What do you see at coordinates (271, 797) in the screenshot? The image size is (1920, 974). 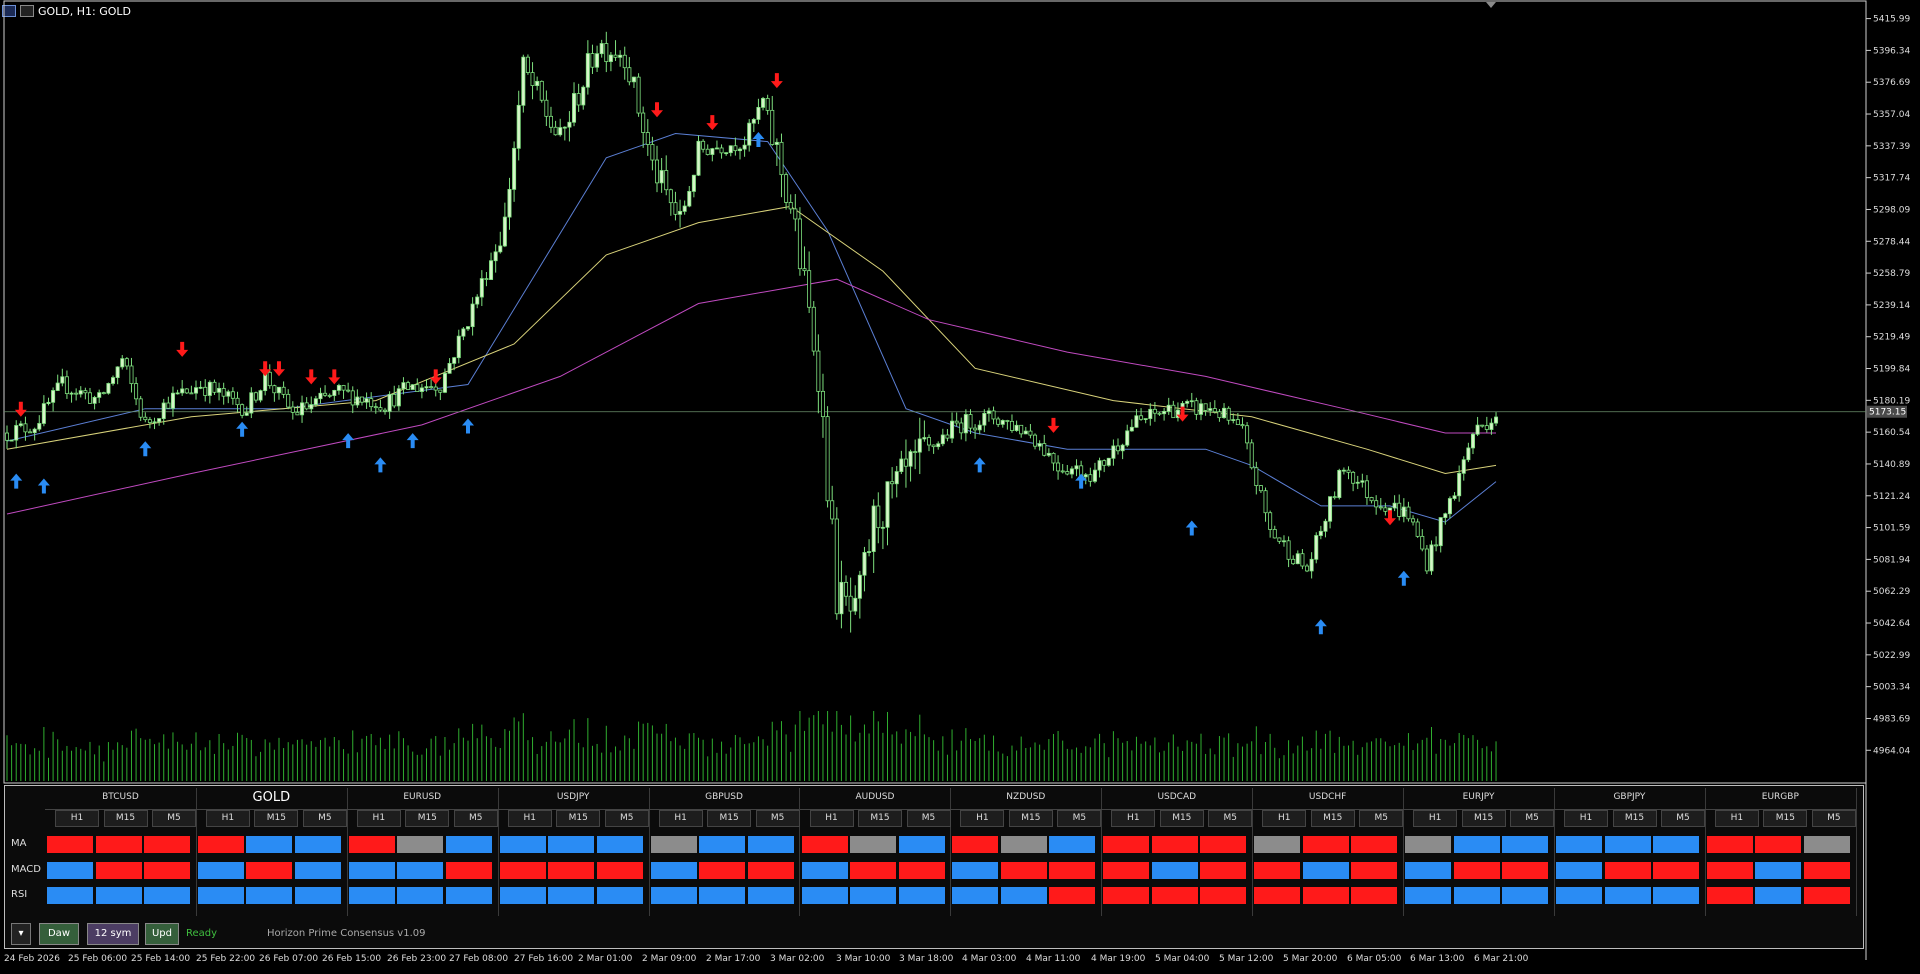 I see `symbol-label: GOLD` at bounding box center [271, 797].